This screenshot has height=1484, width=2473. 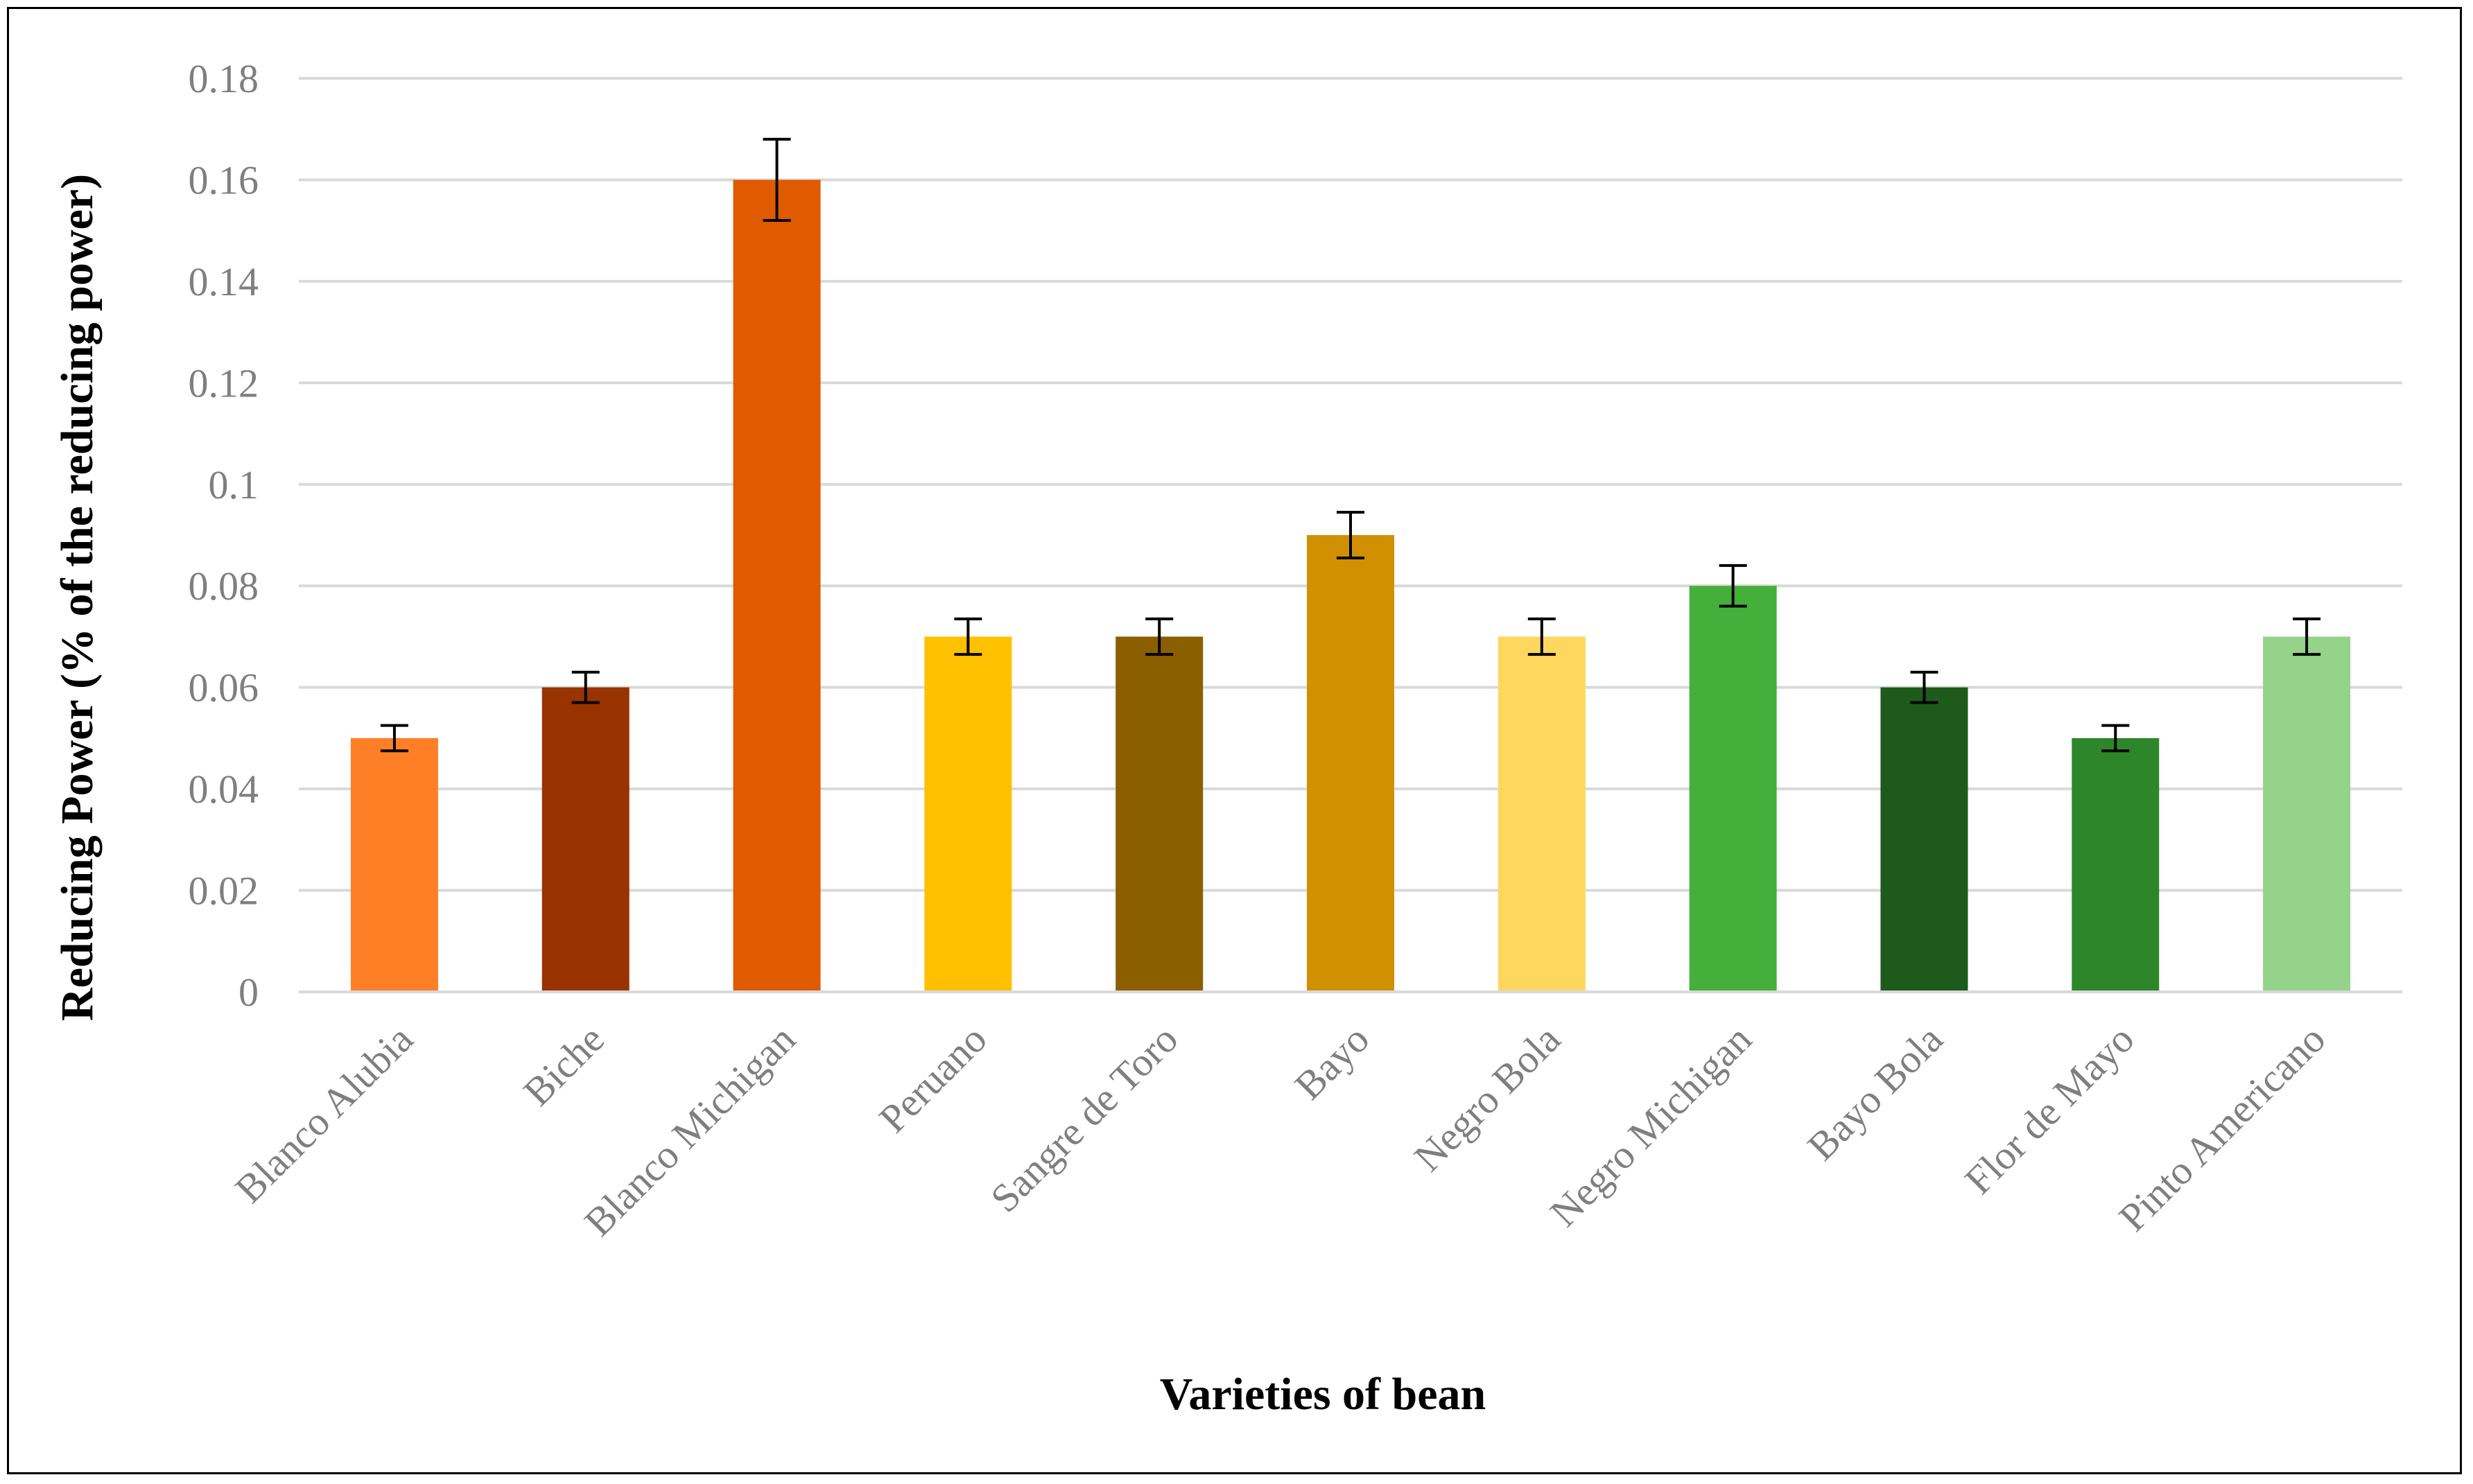 I want to click on y-tick-label: 0, so click(x=249, y=992).